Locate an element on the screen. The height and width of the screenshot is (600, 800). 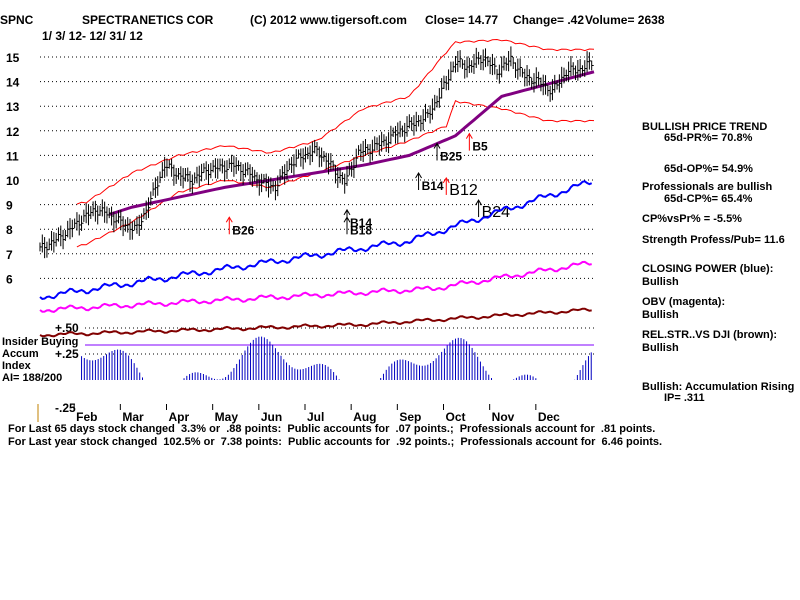
pr65-value: 65d-PR%= 70.8% is located at coordinates (708, 138).